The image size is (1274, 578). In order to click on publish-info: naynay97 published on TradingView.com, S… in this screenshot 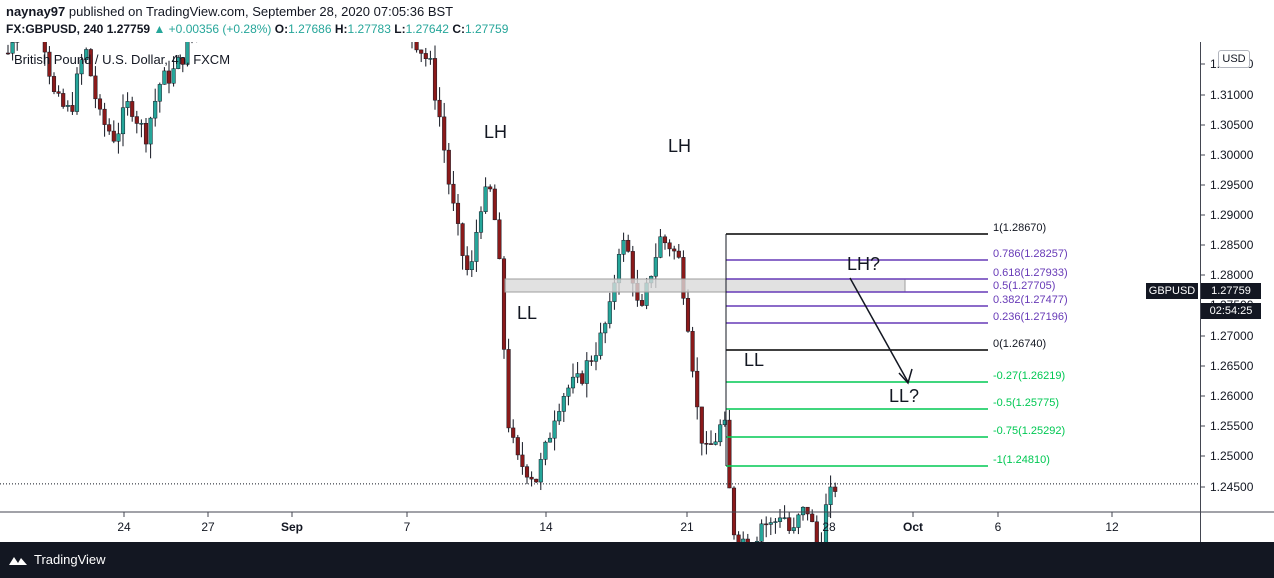, I will do `click(229, 11)`.